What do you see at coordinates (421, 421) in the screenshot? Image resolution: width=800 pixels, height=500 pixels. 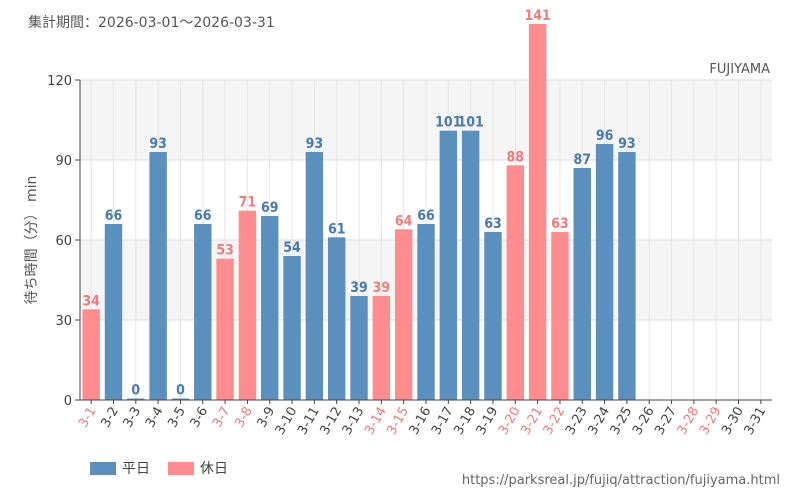 I see `x-tick-label-3-16: 3-16` at bounding box center [421, 421].